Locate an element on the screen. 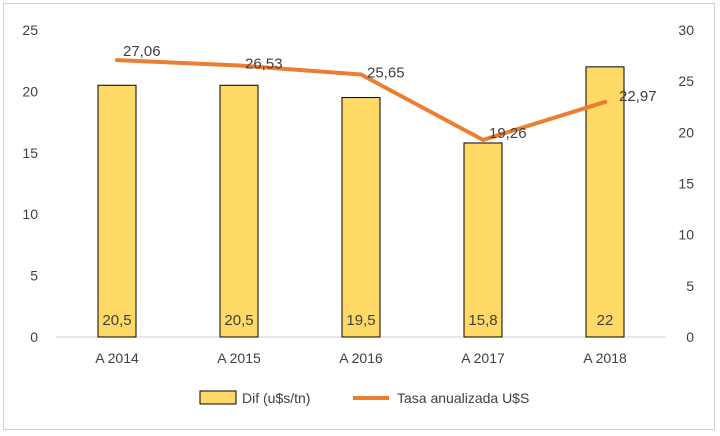  y-right-tick-label: 10 is located at coordinates (686, 235).